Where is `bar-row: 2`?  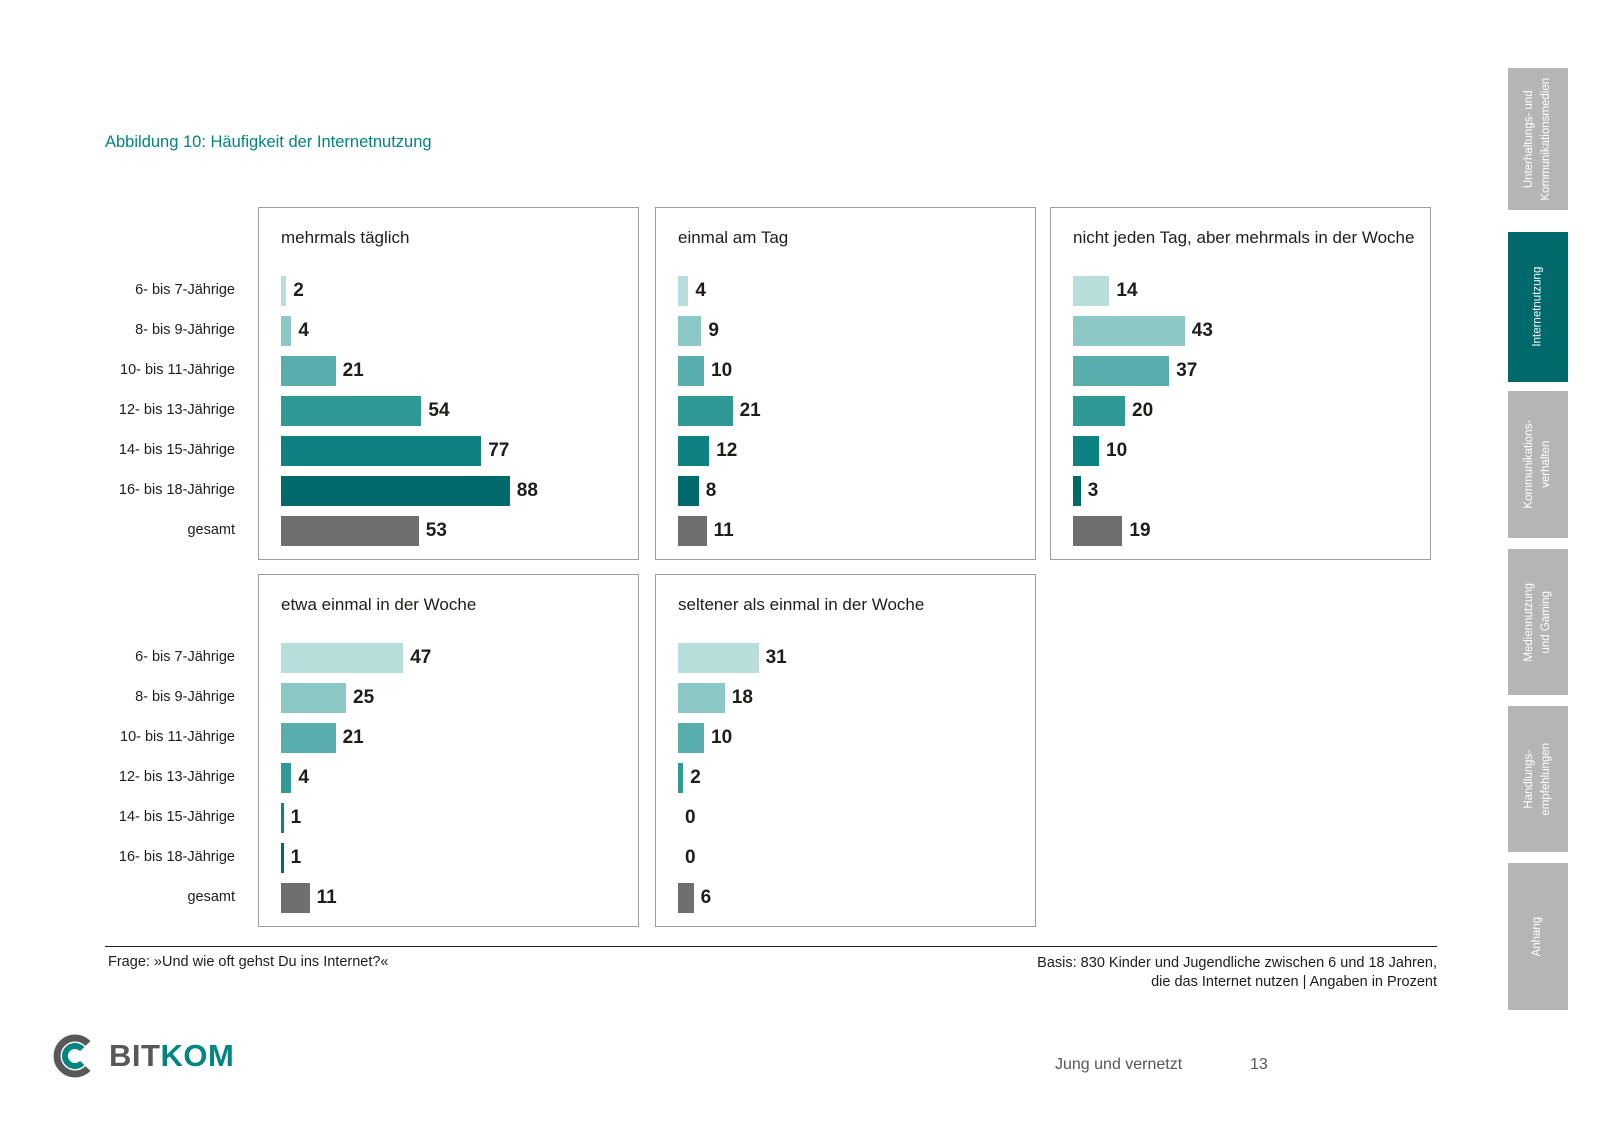
bar-row: 2 is located at coordinates (457, 291).